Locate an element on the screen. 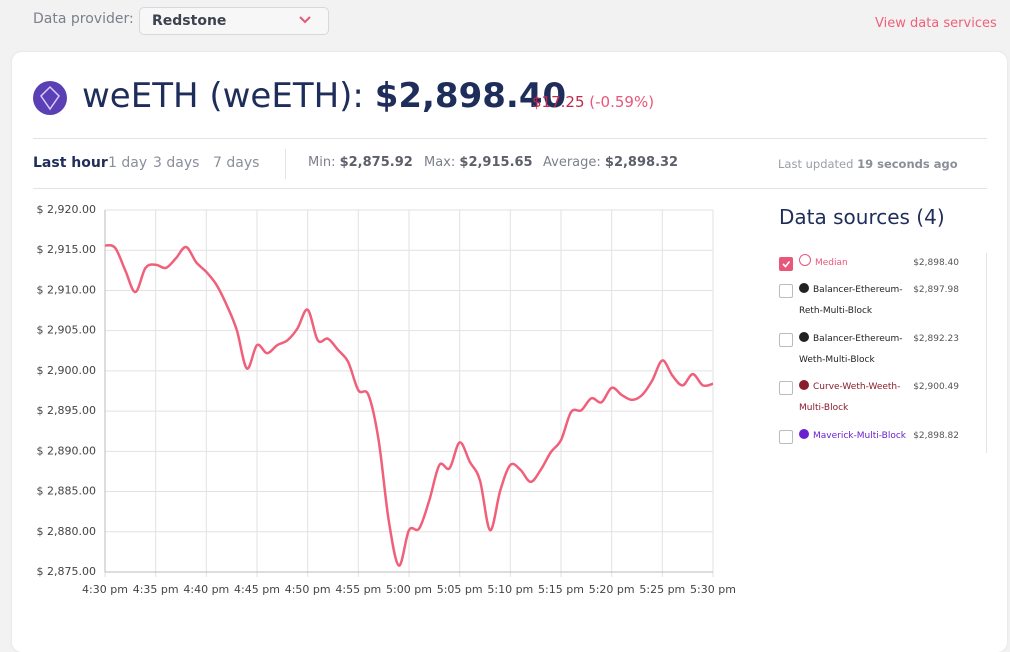 The image size is (1010, 652). x-tick-label: 4:30 pm is located at coordinates (105, 589).